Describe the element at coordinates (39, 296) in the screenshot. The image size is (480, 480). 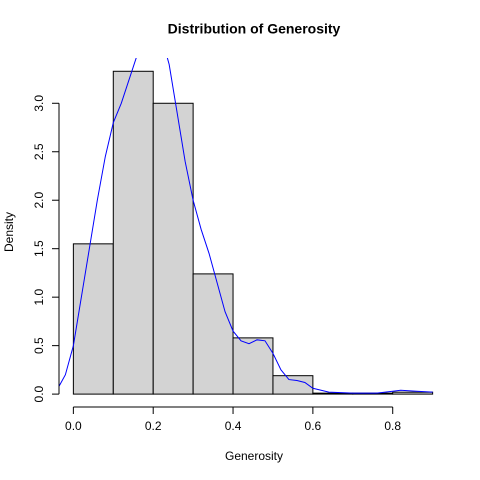
I see `y-tick-label: 1.0` at that location.